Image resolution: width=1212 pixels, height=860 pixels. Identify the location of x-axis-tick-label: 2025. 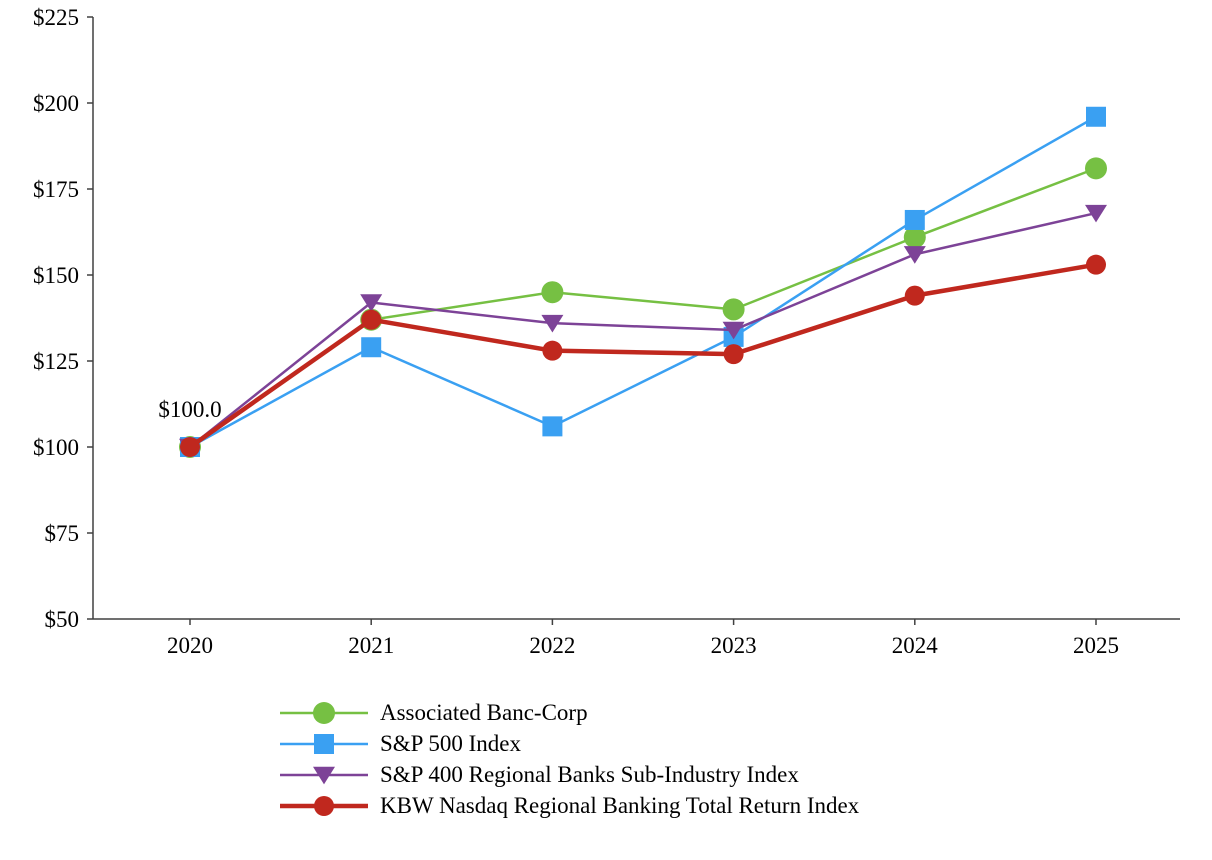
(1096, 645).